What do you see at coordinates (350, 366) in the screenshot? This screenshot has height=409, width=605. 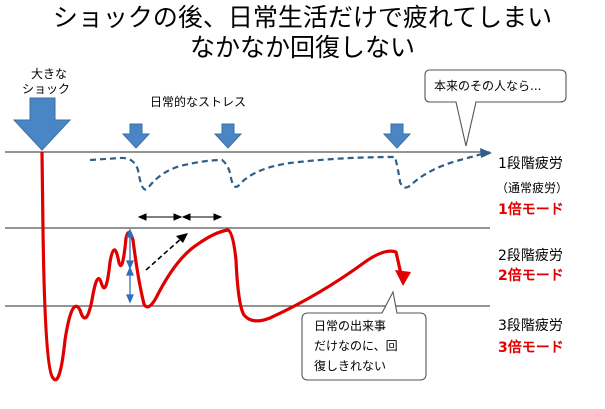 I see `daily-callout-text-3: 復しきれない` at bounding box center [350, 366].